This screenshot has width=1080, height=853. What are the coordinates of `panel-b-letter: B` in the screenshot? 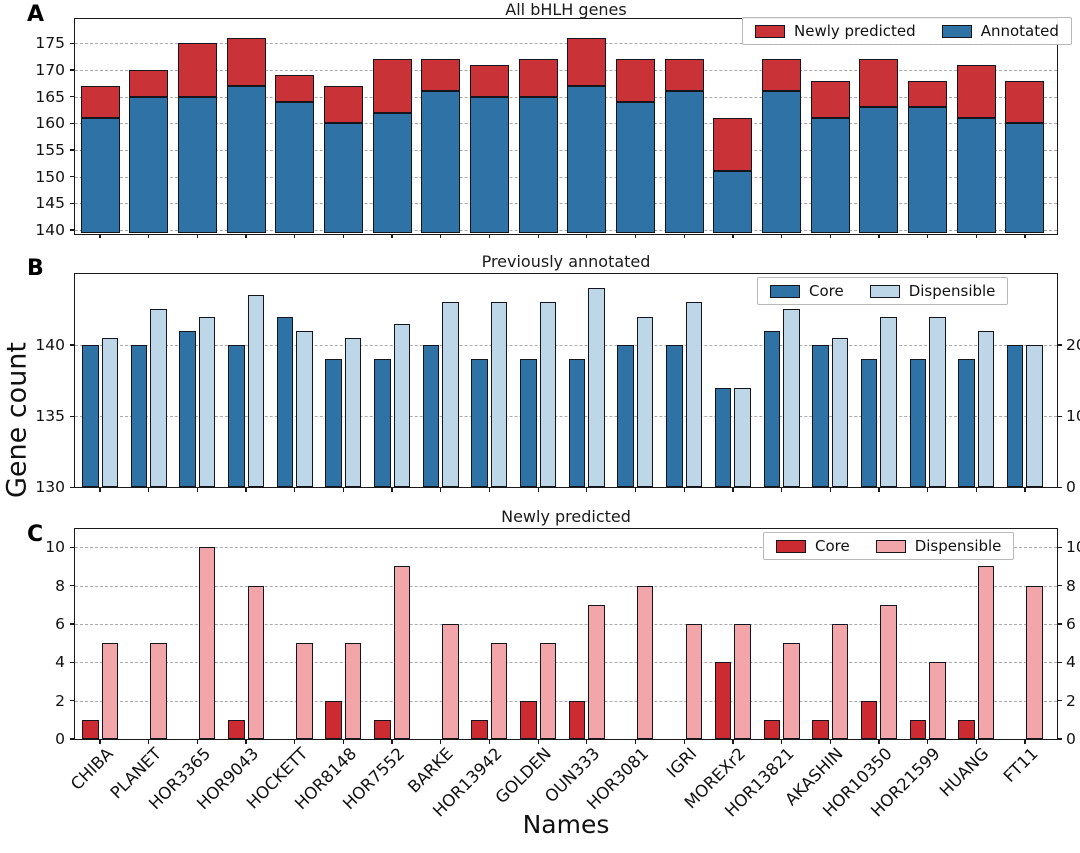 It's located at (35, 268).